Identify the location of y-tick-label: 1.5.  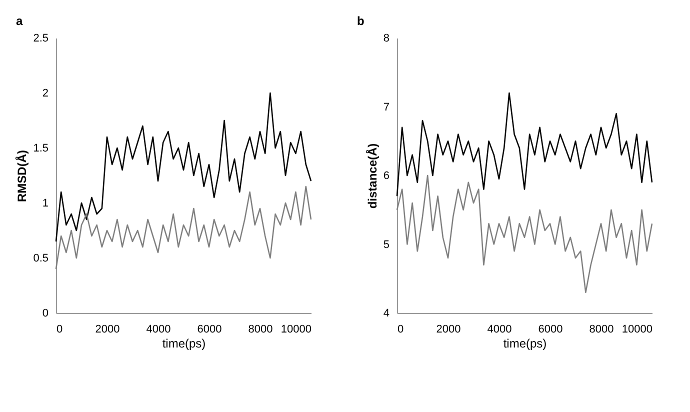
(40, 148).